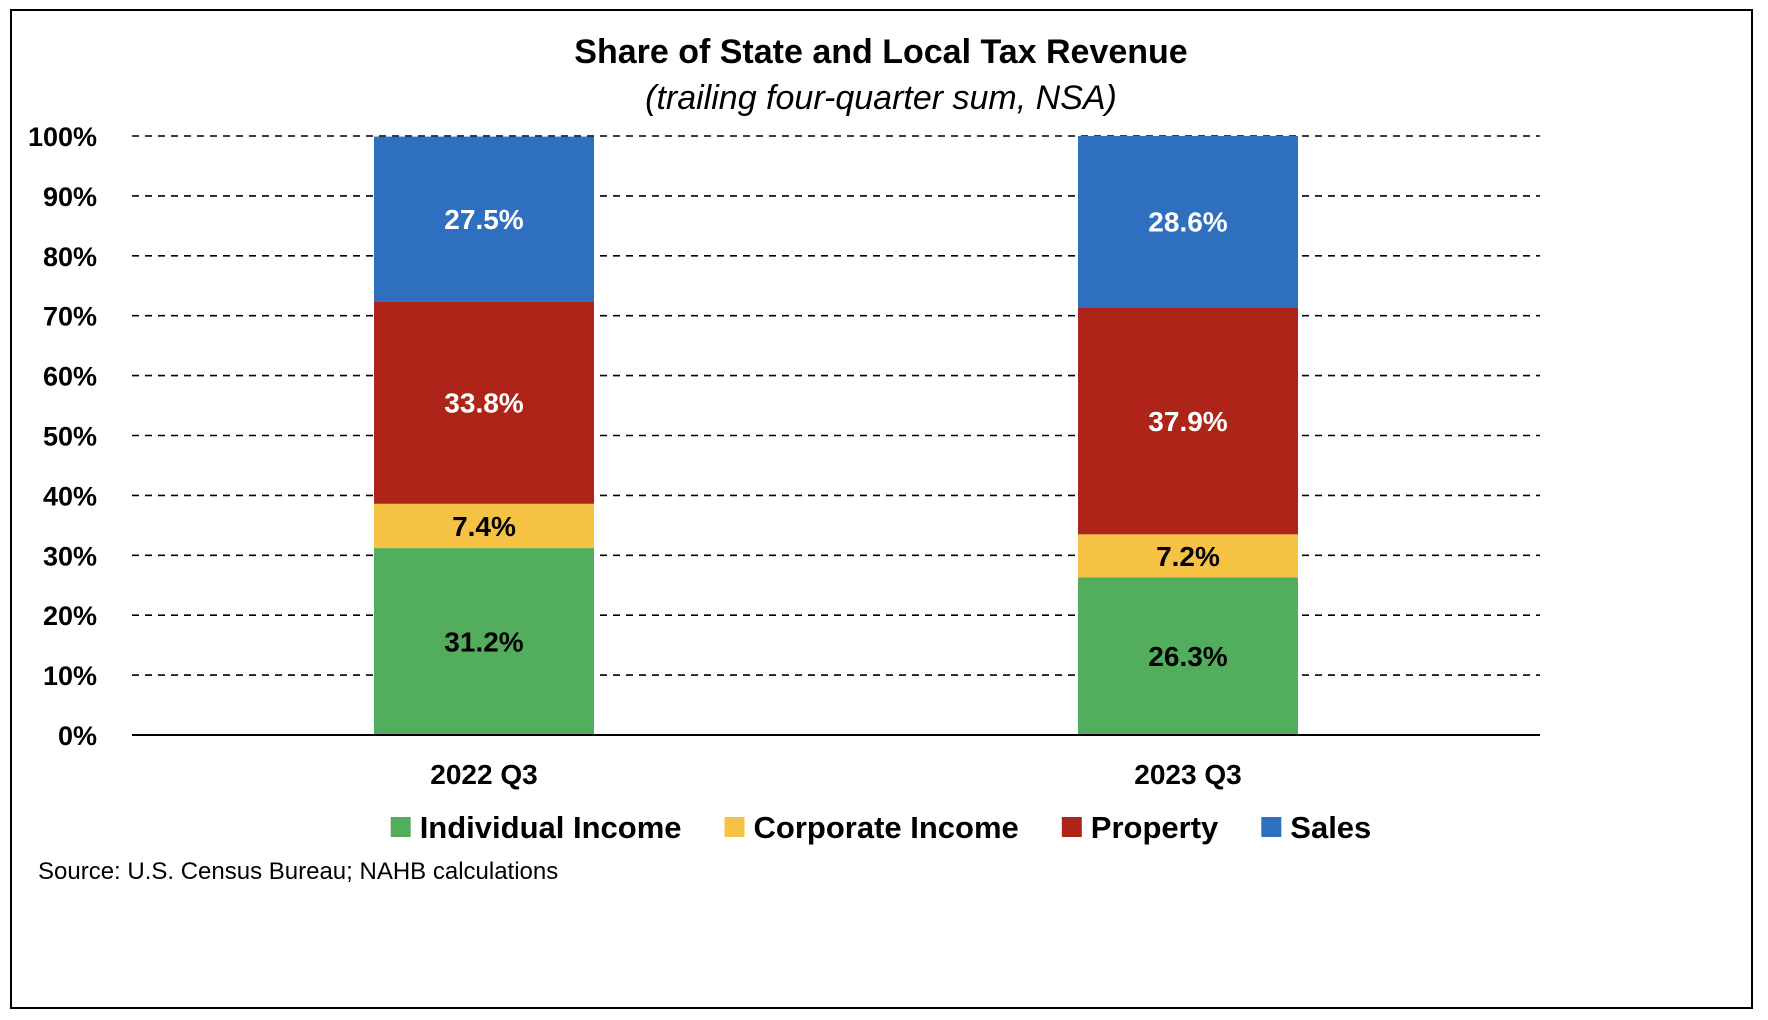  I want to click on data-label: 7.2%, so click(1188, 556).